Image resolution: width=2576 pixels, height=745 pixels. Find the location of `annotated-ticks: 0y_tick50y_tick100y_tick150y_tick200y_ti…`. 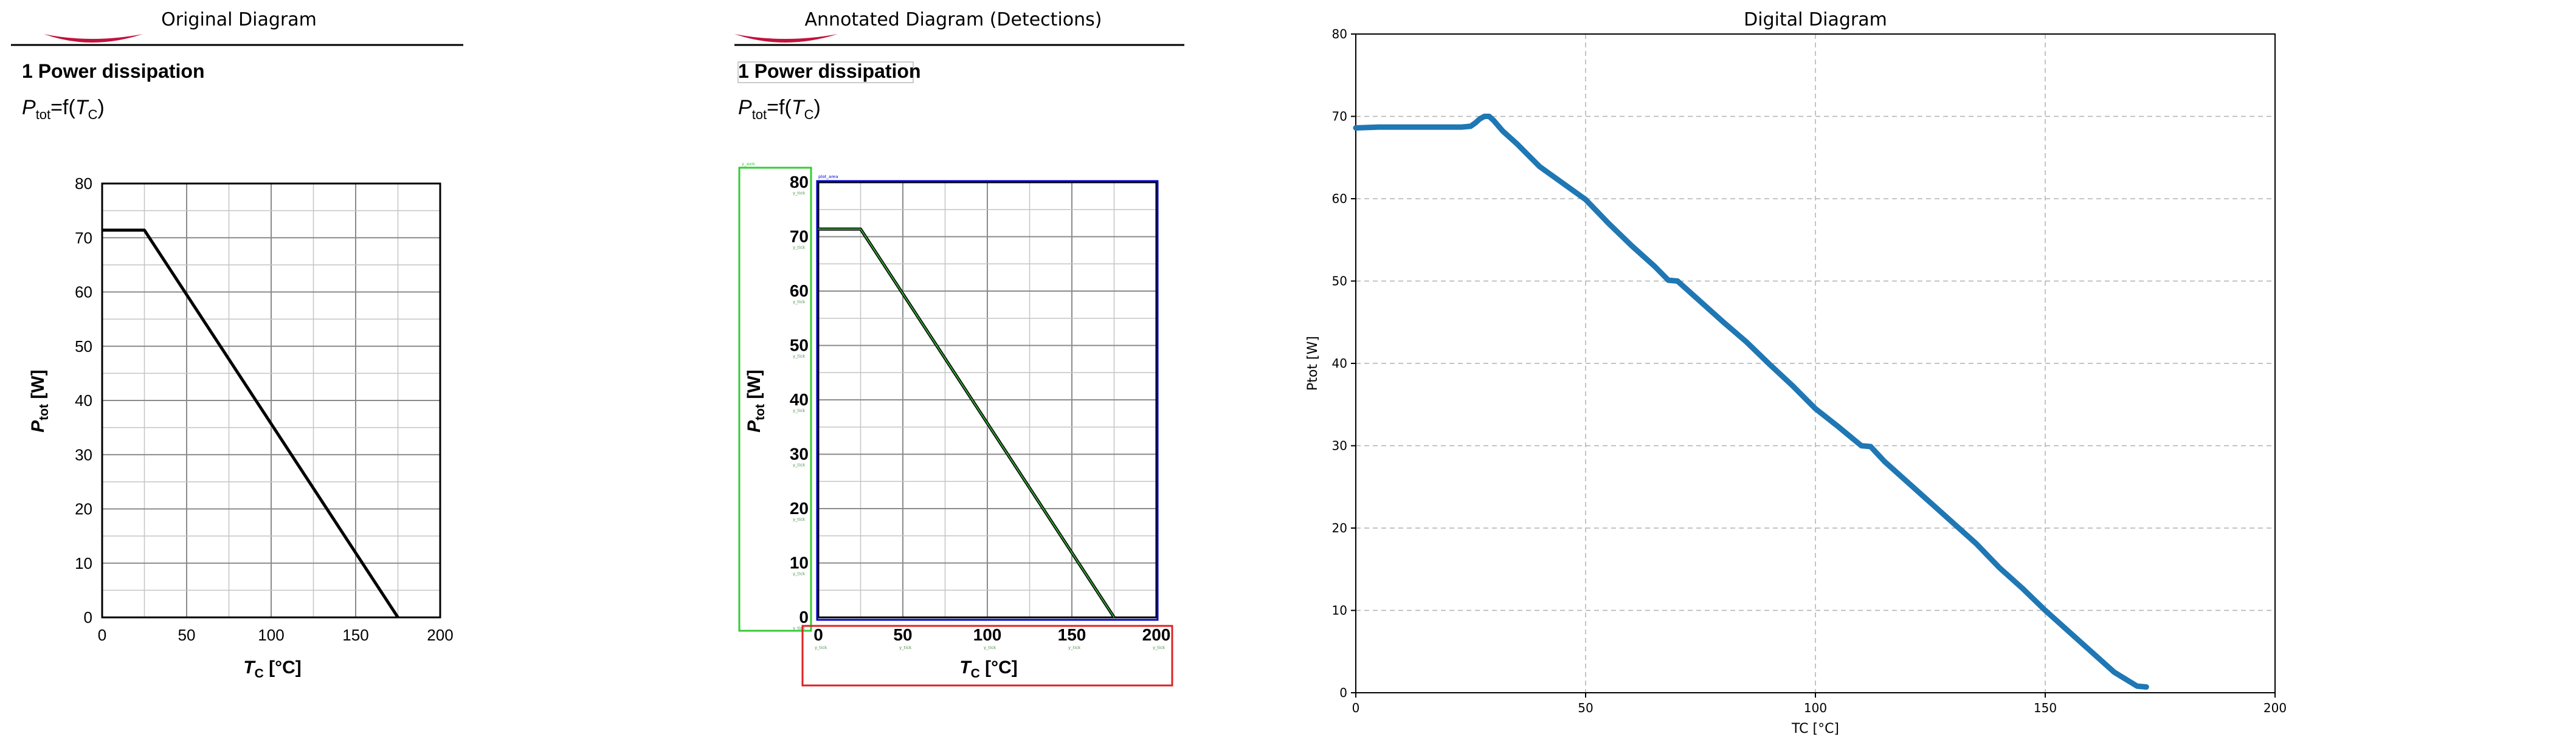

annotated-ticks: 0y_tick50y_tick100y_tick150y_tick200y_ti… is located at coordinates (980, 411).